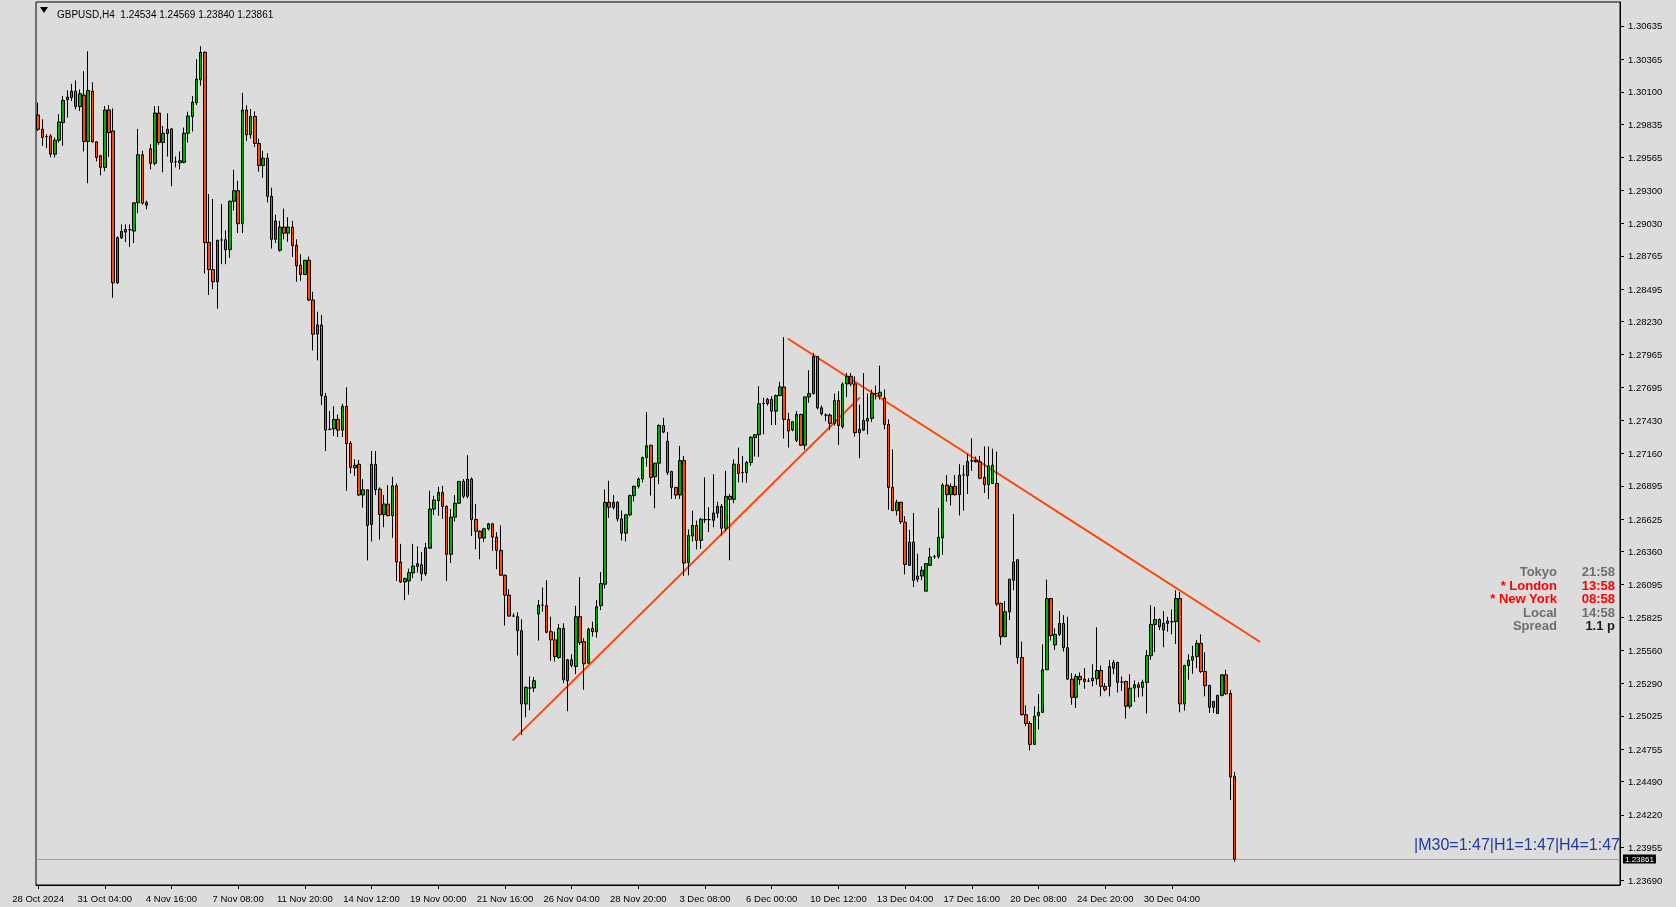 This screenshot has width=1676, height=907. What do you see at coordinates (1645, 552) in the screenshot?
I see `y-tick-label: 1.26360` at bounding box center [1645, 552].